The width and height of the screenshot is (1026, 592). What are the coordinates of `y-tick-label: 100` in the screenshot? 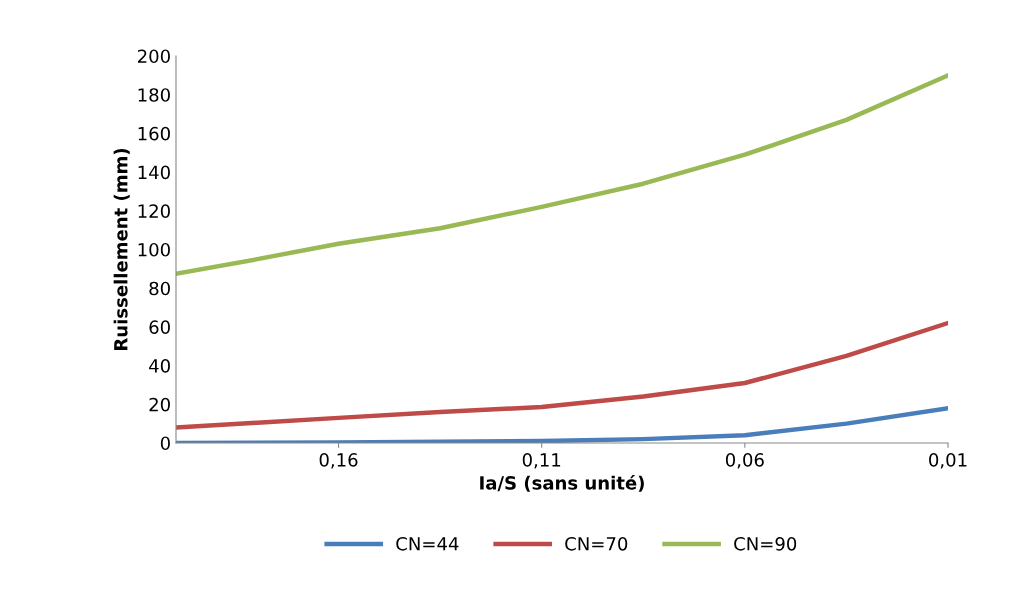 It's located at (154, 249).